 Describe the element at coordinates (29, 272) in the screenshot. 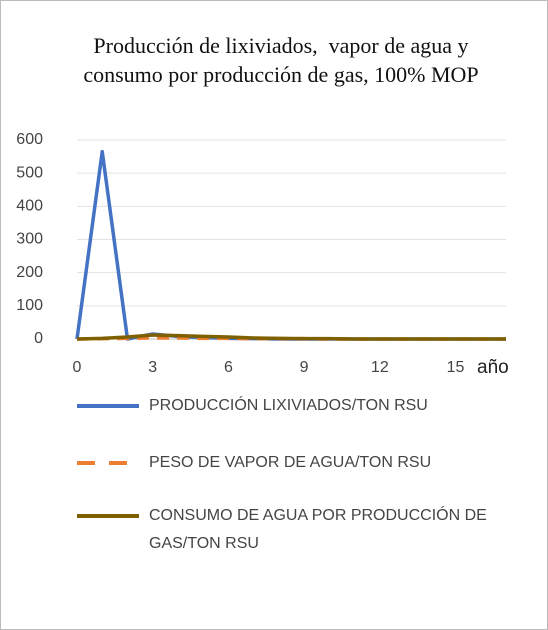

I see `y-tick-label: 200` at that location.